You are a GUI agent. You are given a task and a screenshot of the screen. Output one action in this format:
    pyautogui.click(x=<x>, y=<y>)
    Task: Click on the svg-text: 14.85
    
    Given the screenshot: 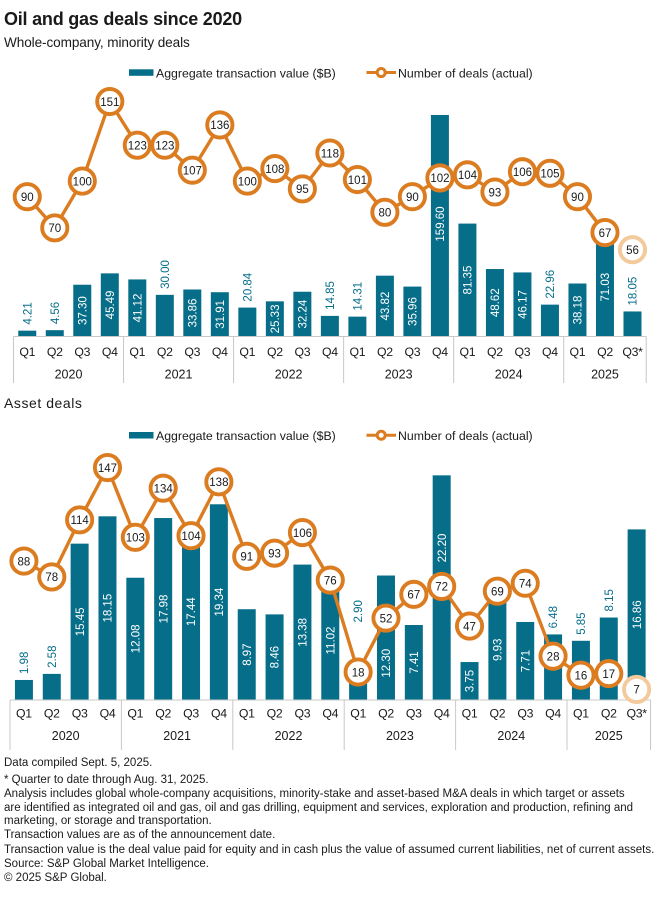 What is the action you would take?
    pyautogui.click(x=331, y=295)
    